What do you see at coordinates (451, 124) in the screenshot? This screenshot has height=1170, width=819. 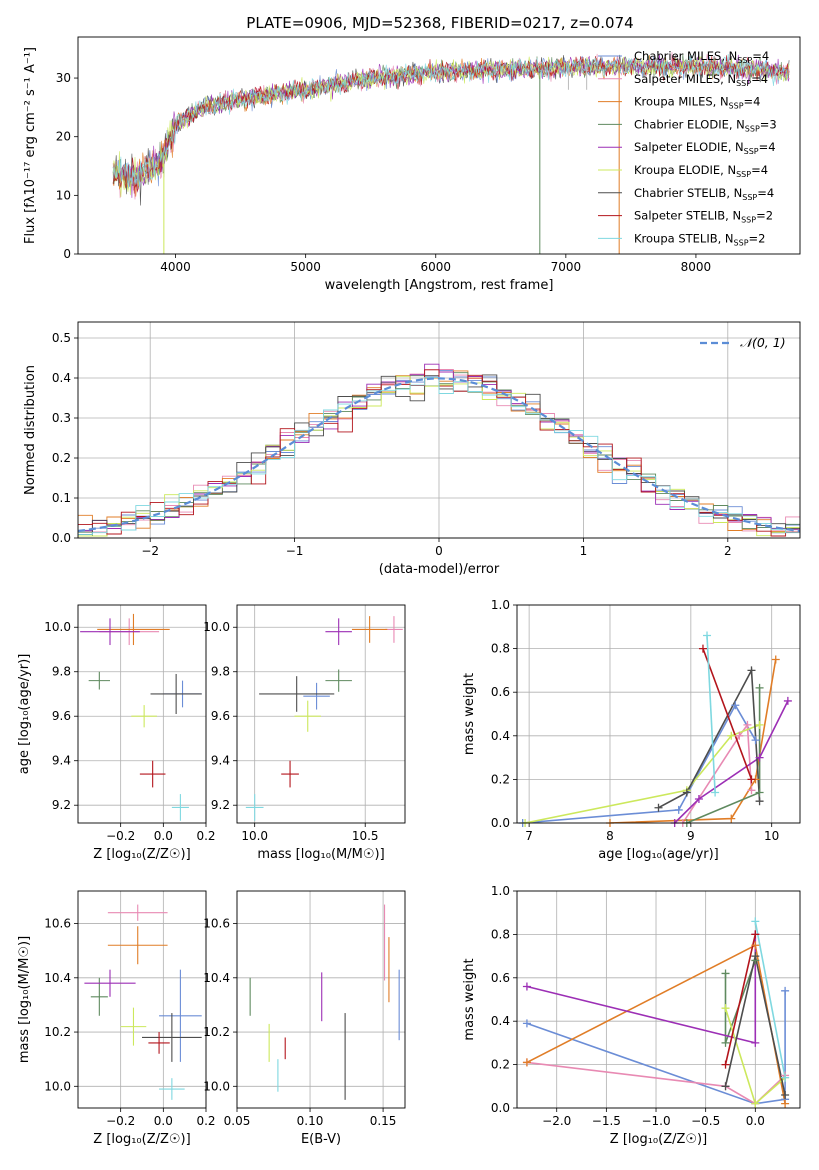 I see `spectrum-line` at bounding box center [451, 124].